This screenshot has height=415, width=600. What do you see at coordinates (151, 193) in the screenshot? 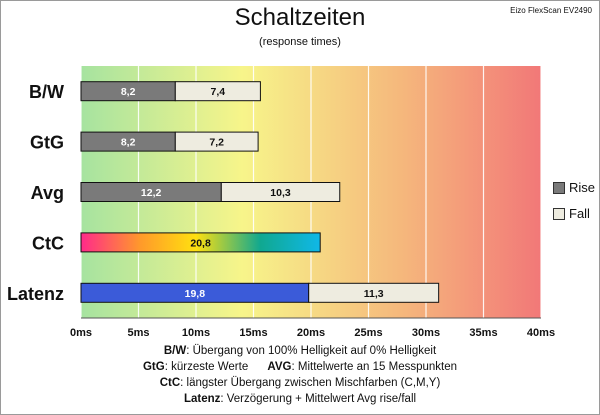
I see `data-label-rise: 12,2` at bounding box center [151, 193].